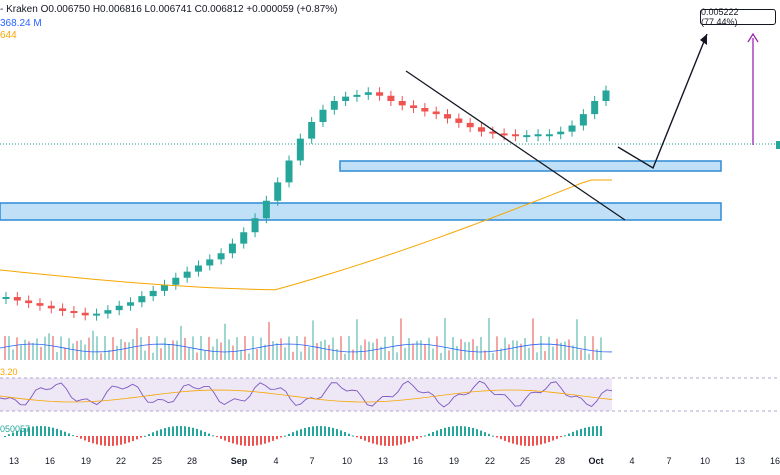  Describe the element at coordinates (753, 37) in the screenshot. I see `target-measure-arrowhead` at that location.